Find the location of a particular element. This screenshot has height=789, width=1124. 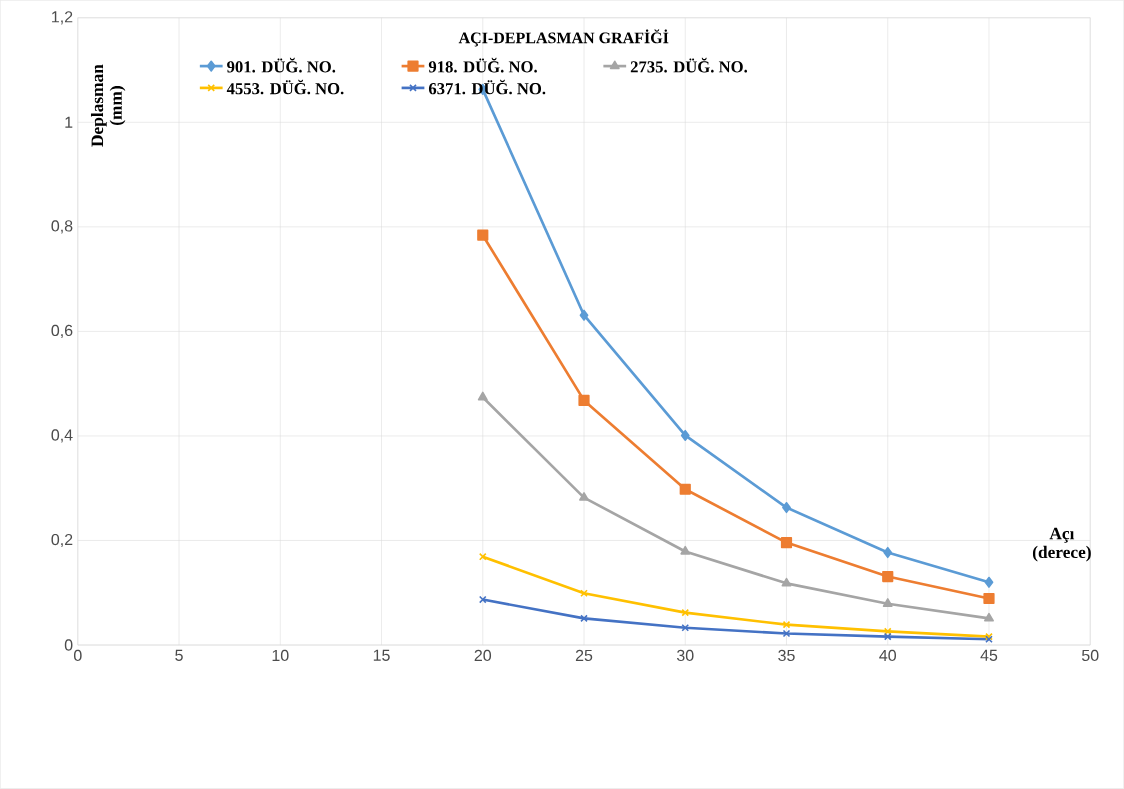

legend-label: 918. DÜĞ. NO. is located at coordinates (482, 65).